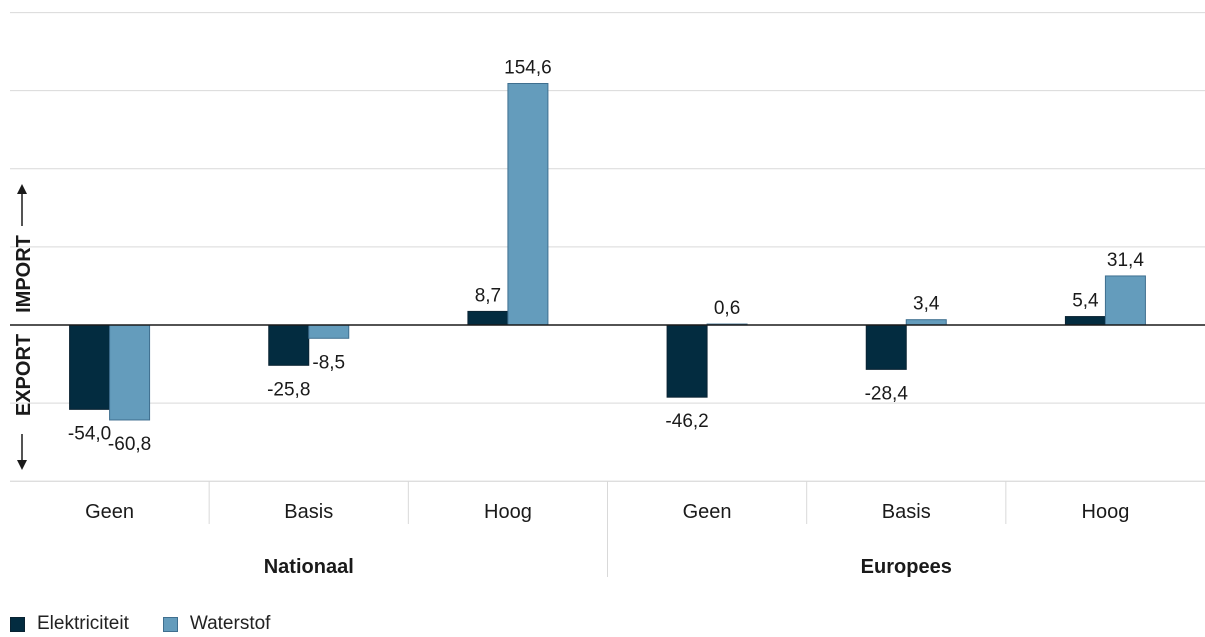 This screenshot has height=637, width=1205. Describe the element at coordinates (1106, 512) in the screenshot. I see `category-label-5: Hoog` at that location.